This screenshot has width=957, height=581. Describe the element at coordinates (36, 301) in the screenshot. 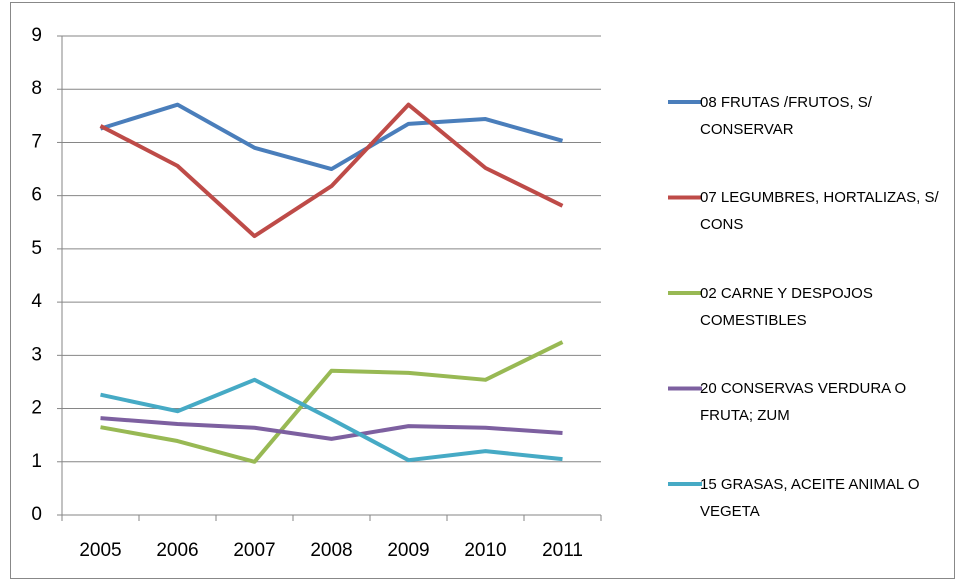

I see `y-tick-label: 4` at that location.